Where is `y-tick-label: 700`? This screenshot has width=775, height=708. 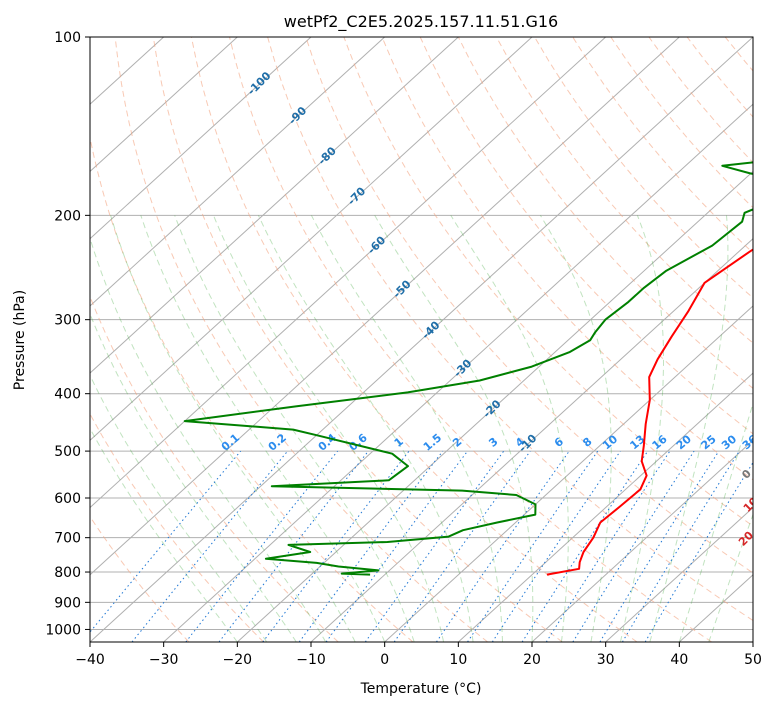 y-tick-label: 700 is located at coordinates (67, 539).